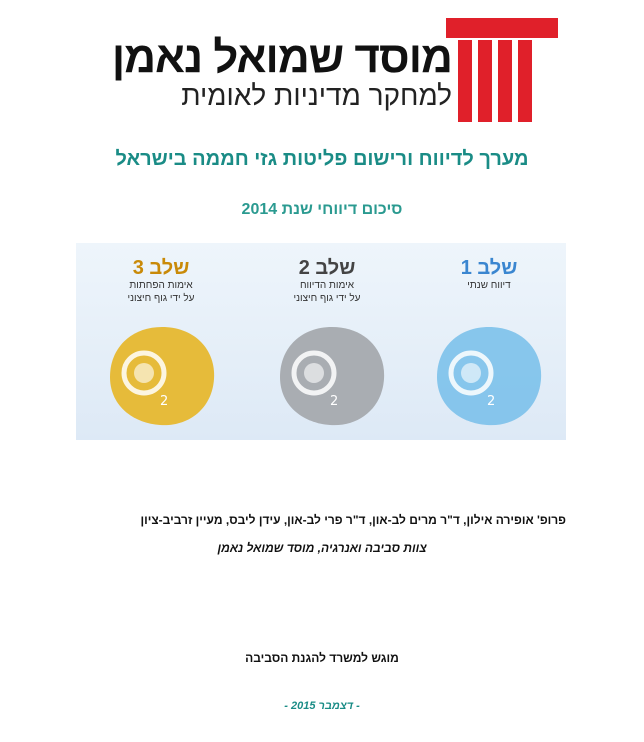  What do you see at coordinates (161, 298) in the screenshot?
I see `stage-3-line-2: על ידי גוף חיצוני` at bounding box center [161, 298].